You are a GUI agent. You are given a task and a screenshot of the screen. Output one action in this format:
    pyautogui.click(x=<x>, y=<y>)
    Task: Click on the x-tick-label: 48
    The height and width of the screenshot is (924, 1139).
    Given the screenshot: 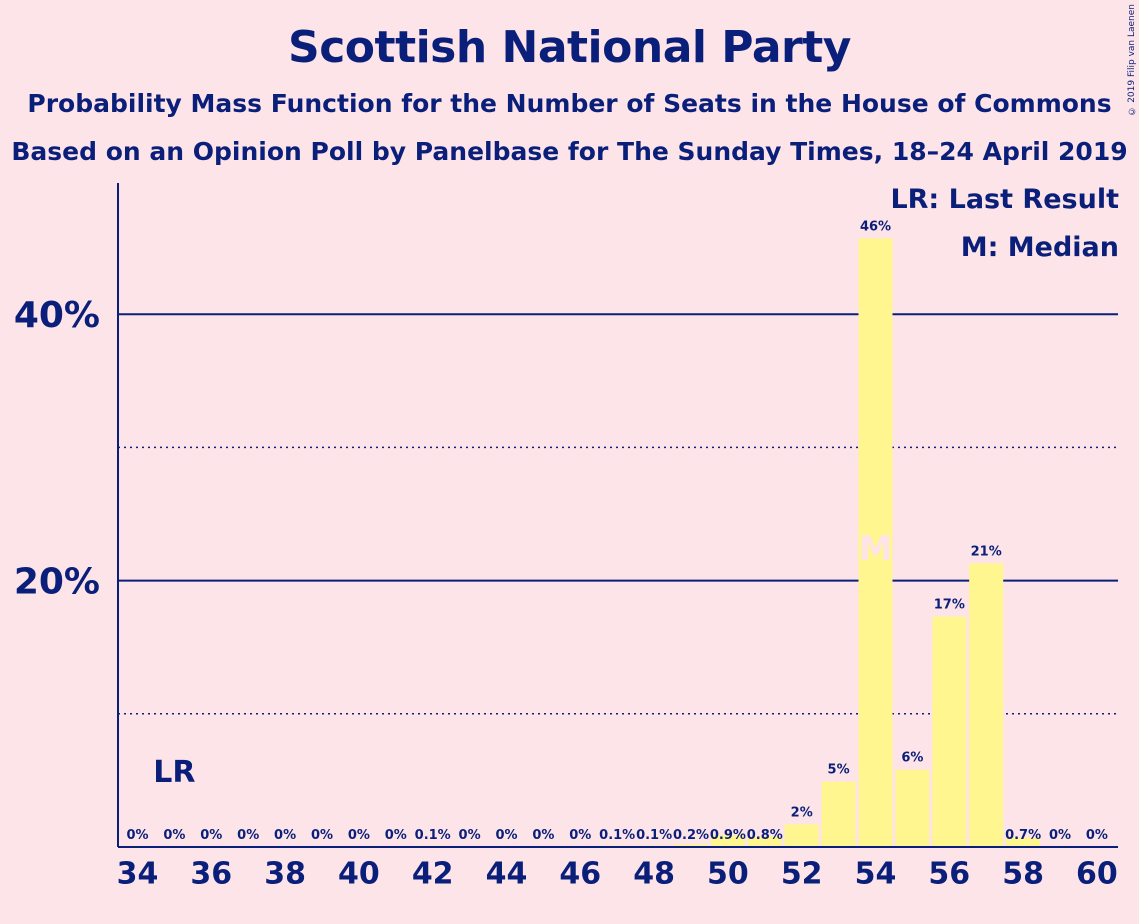 What is the action you would take?
    pyautogui.click(x=654, y=874)
    